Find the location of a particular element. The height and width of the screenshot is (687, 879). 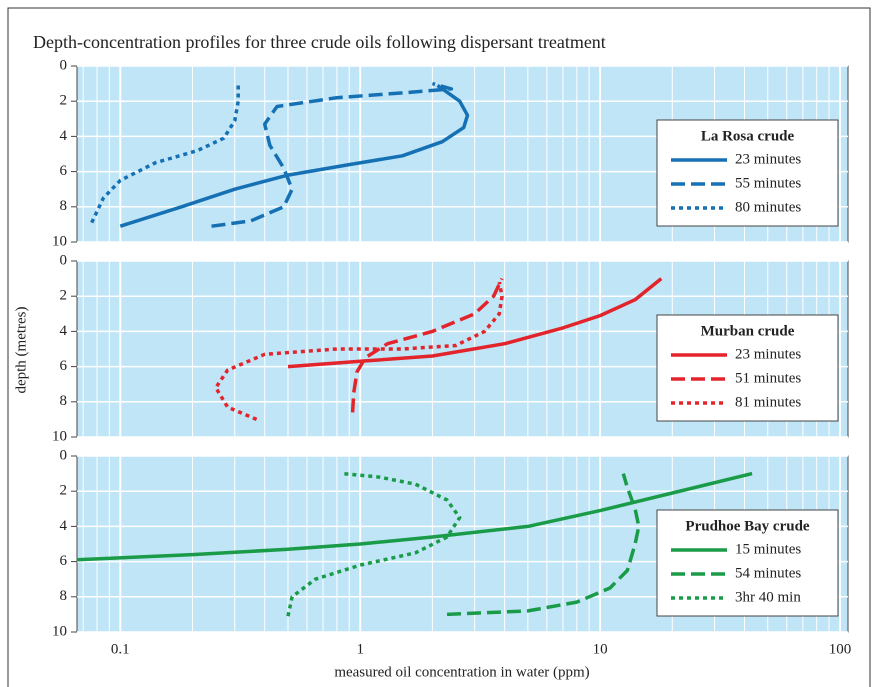

y-axis-label: depth (metres) is located at coordinates (21, 349).